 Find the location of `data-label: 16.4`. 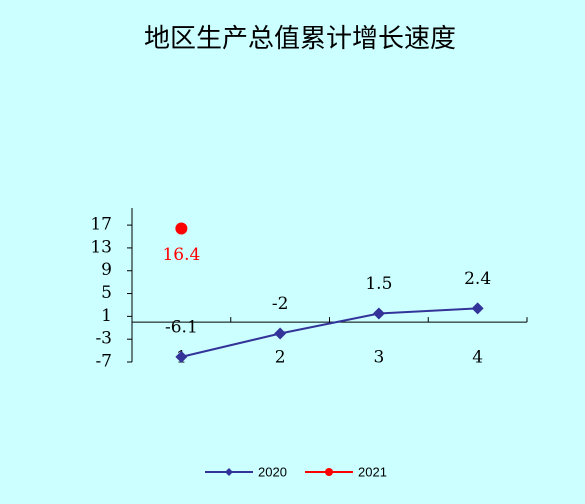

data-label: 16.4 is located at coordinates (181, 255).